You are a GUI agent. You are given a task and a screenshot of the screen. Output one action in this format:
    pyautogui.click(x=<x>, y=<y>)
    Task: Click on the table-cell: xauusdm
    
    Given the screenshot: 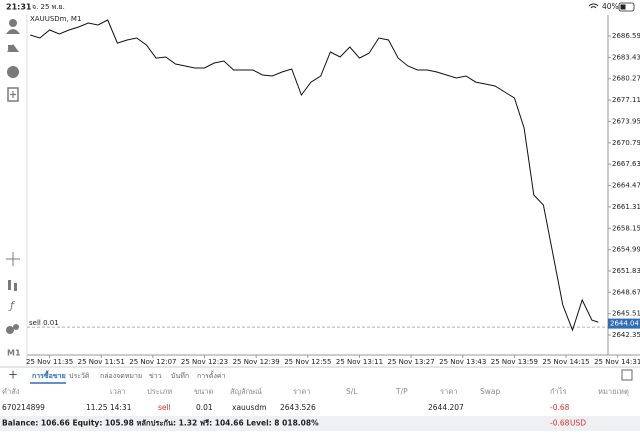 What is the action you would take?
    pyautogui.click(x=249, y=407)
    